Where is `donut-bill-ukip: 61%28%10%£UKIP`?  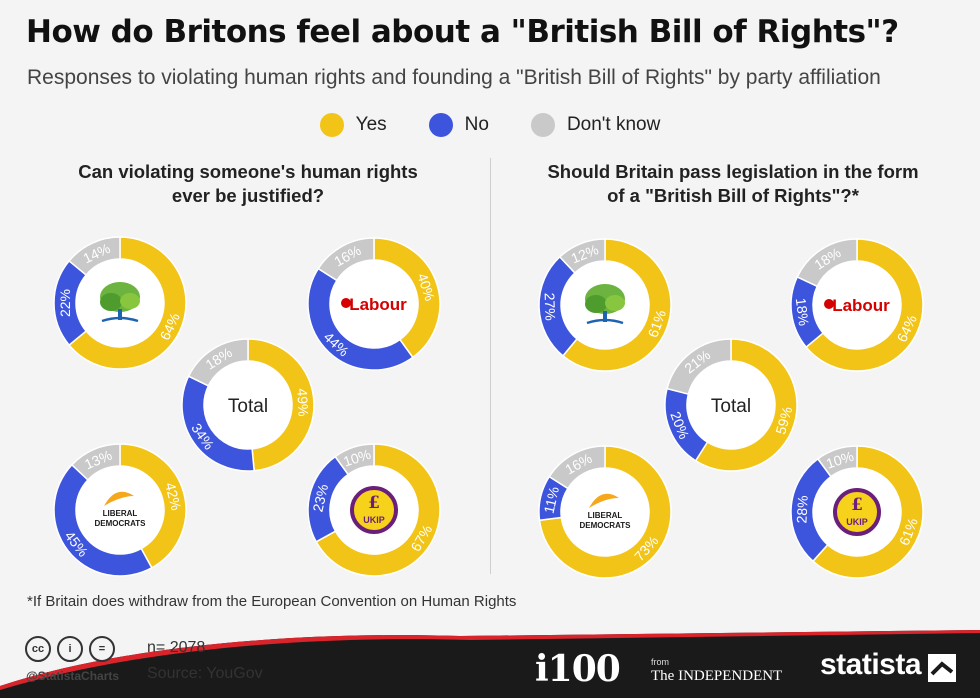
donut-bill-ukip: 61%28%10%£UKIP is located at coordinates (857, 512).